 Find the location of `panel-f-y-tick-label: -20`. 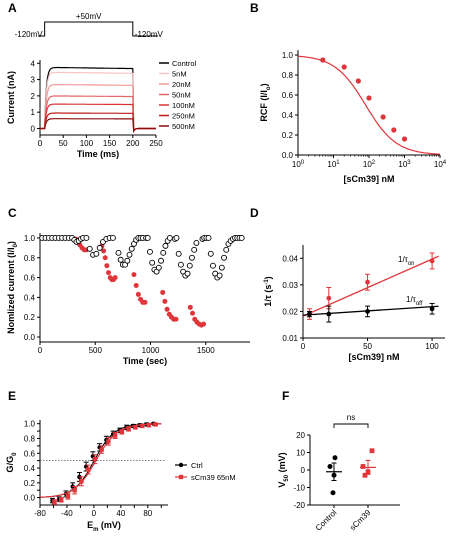

panel-f-y-tick-label: -20 is located at coordinates (299, 505).